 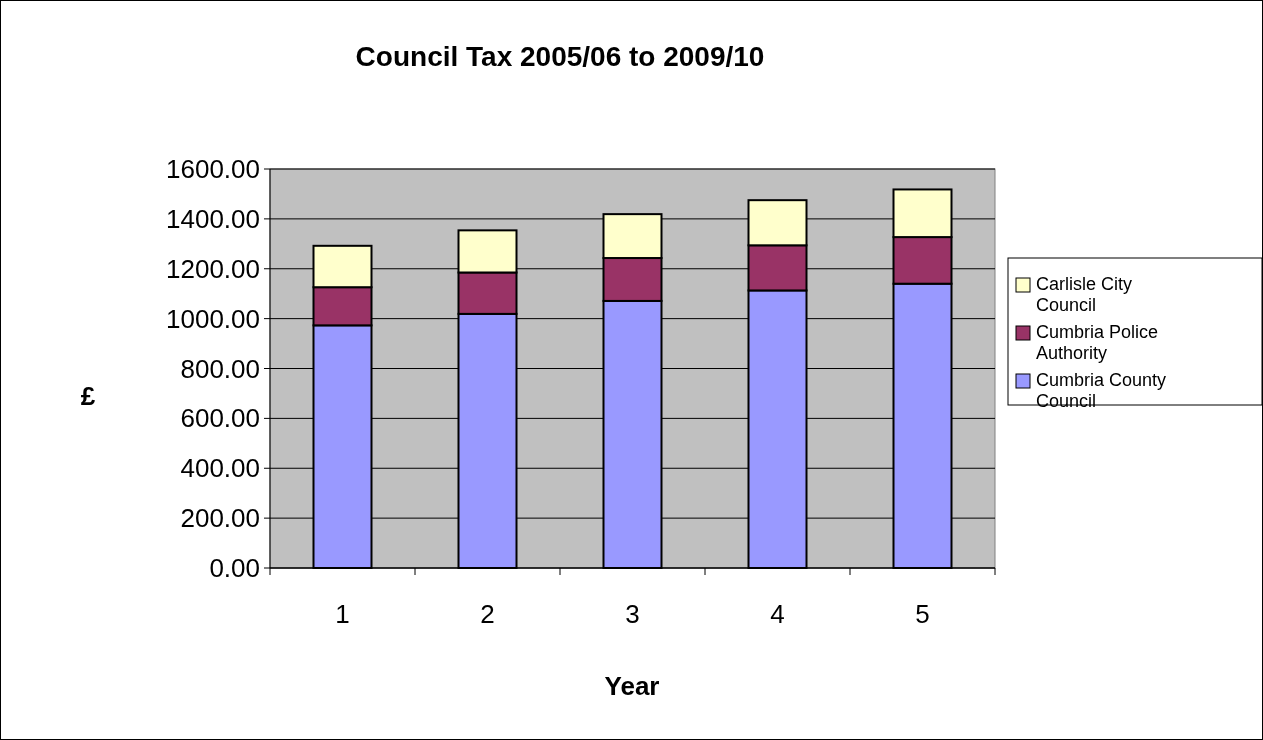 What do you see at coordinates (777, 614) in the screenshot?
I see `x-tick-label: 4` at bounding box center [777, 614].